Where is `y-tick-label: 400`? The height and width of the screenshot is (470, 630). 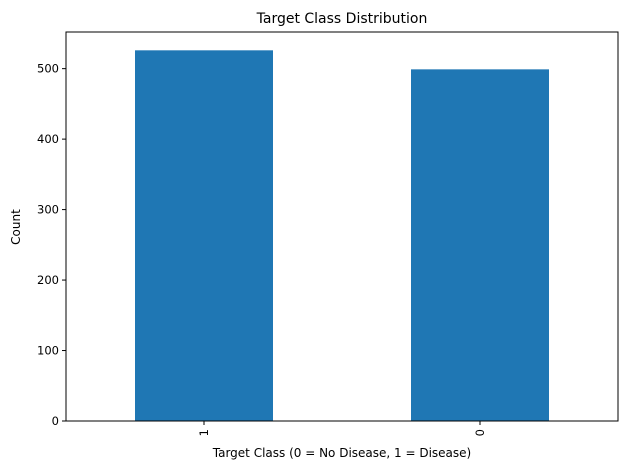 y-tick-label: 400 is located at coordinates (48, 139).